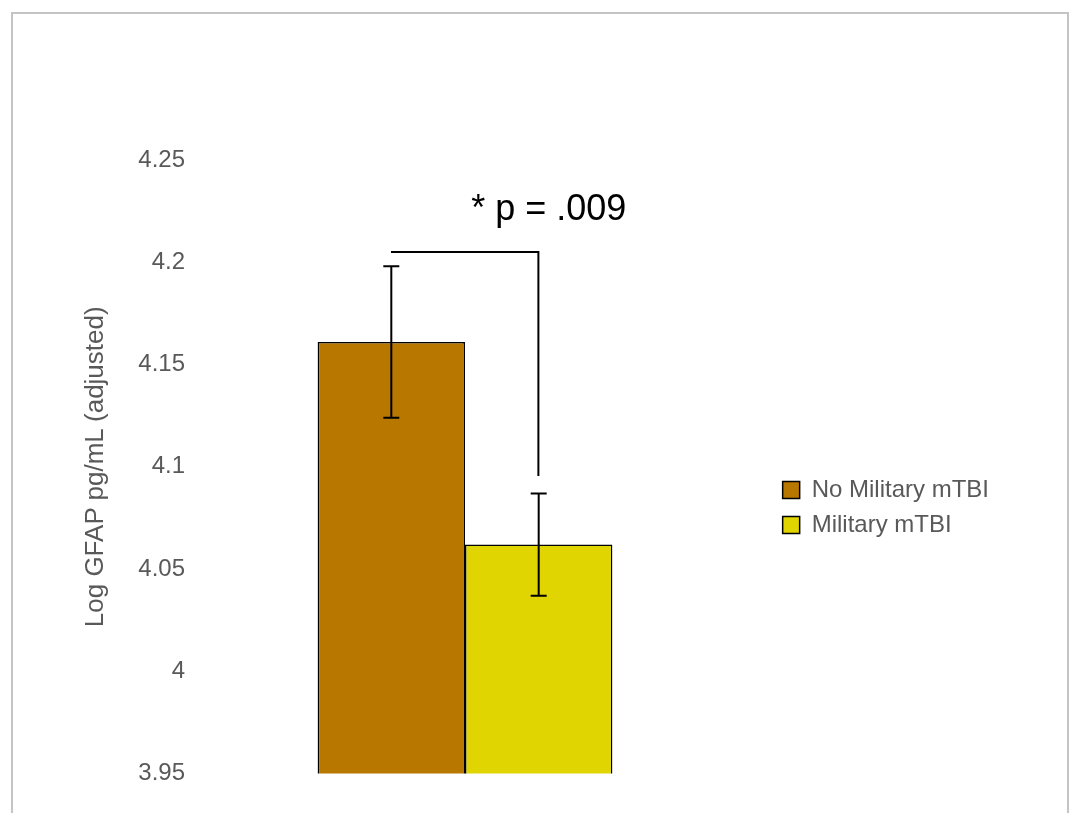 Image resolution: width=1074 pixels, height=813 pixels. Describe the element at coordinates (161, 158) in the screenshot. I see `y-tick-label: 4.25` at that location.